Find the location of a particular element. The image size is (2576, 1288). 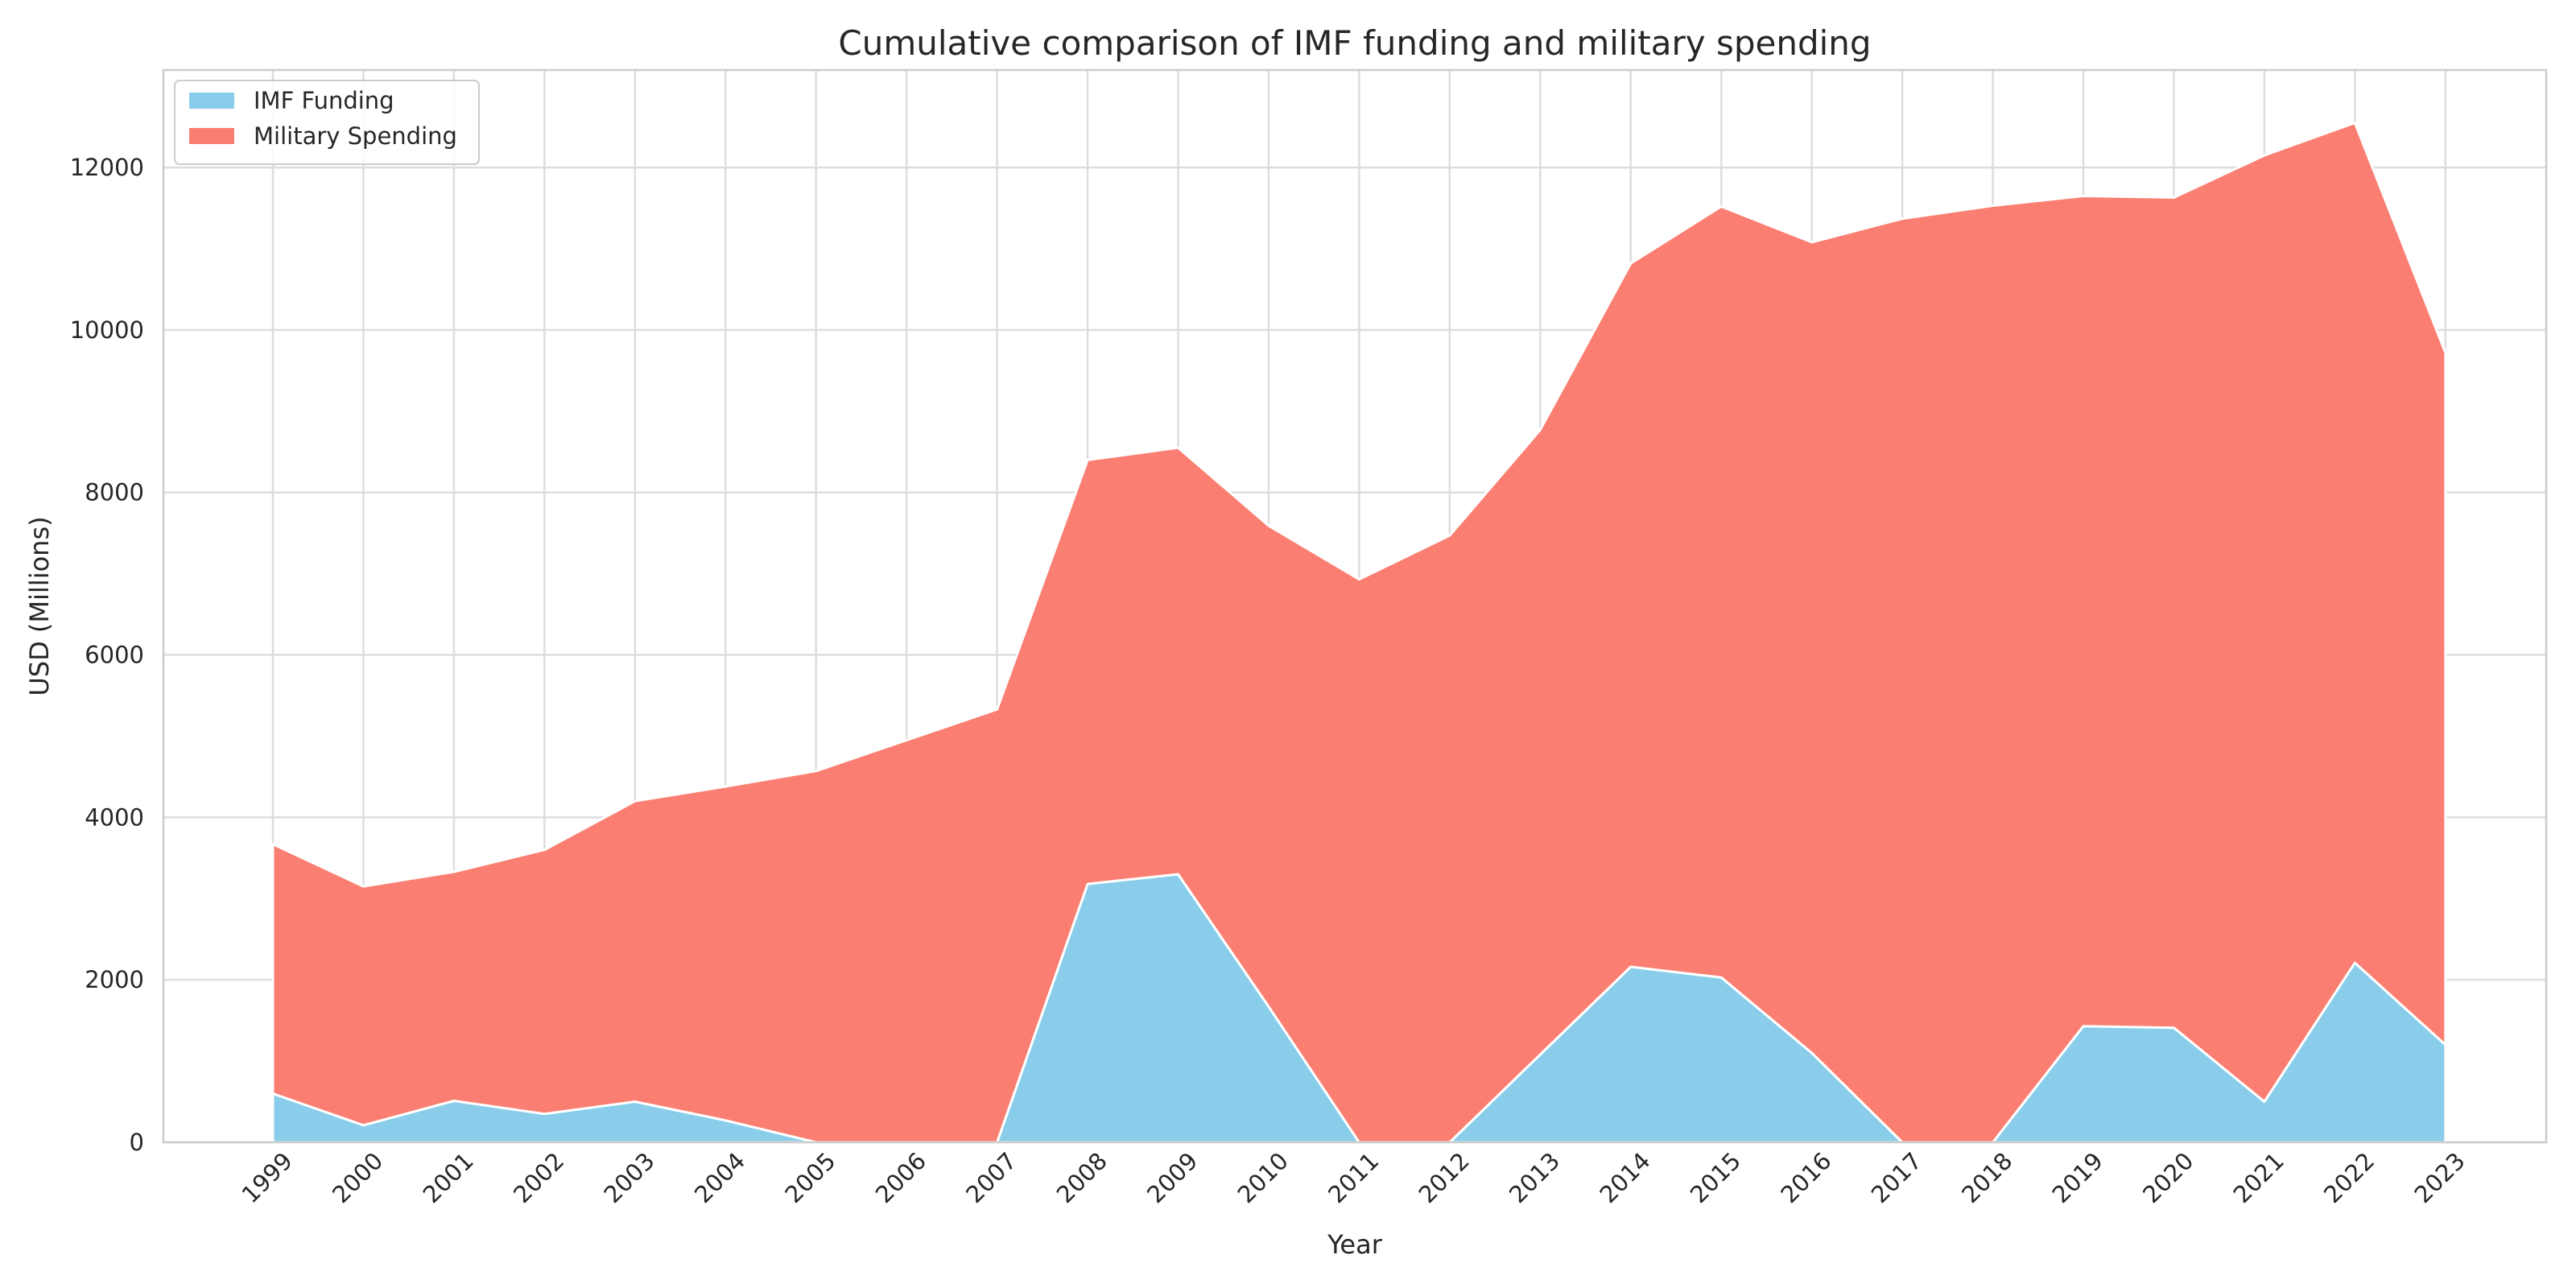

x-tick-label: 2018 is located at coordinates (1986, 1177).